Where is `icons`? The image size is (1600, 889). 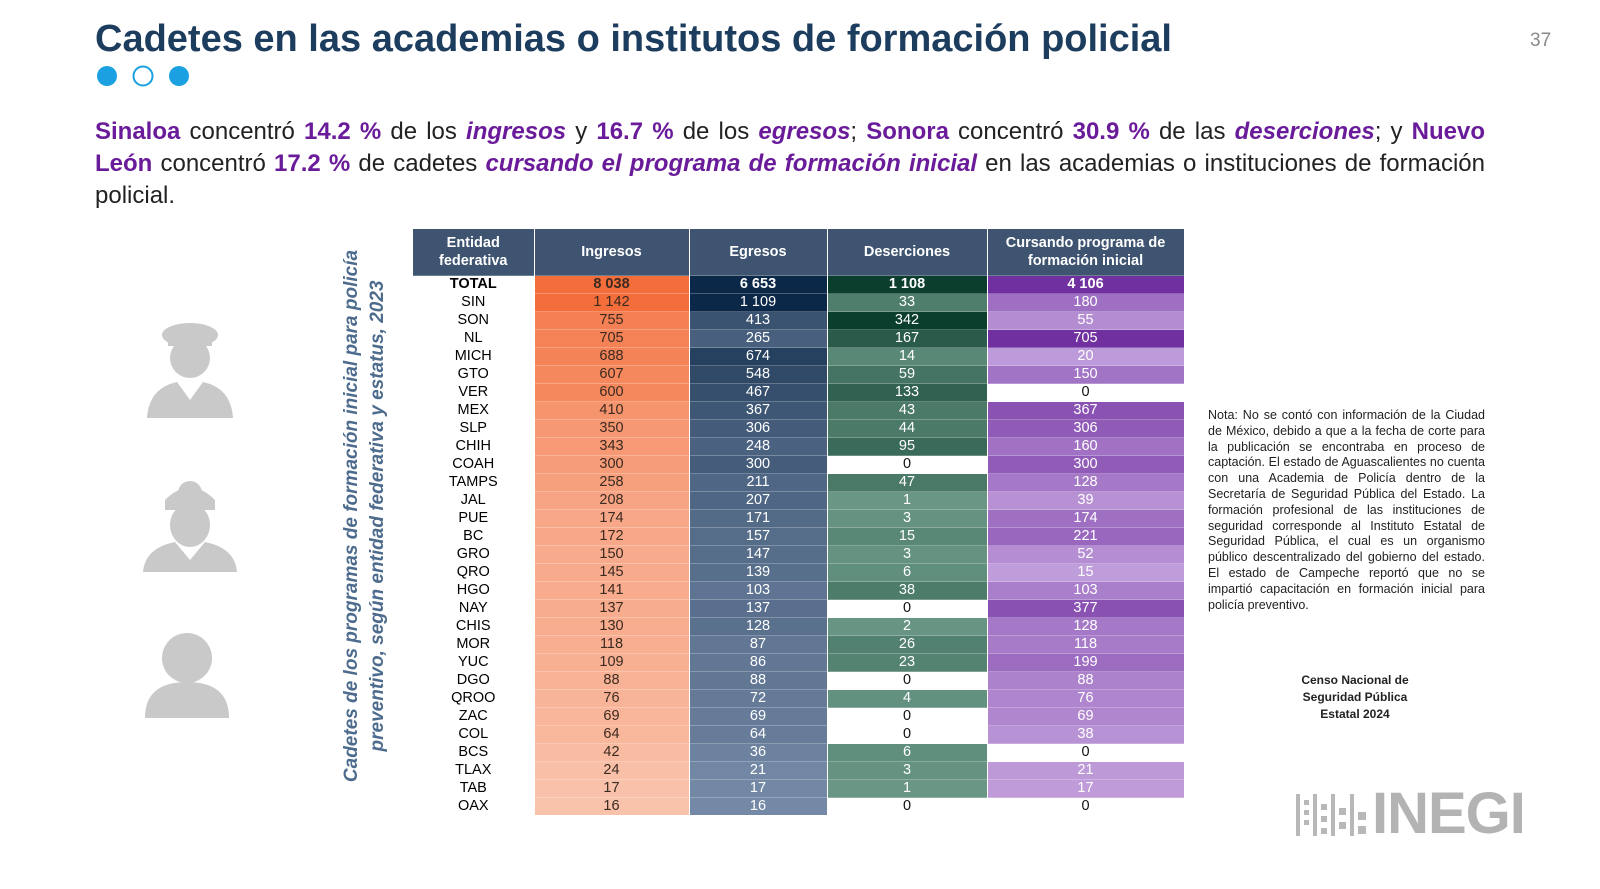 icons is located at coordinates (190, 520).